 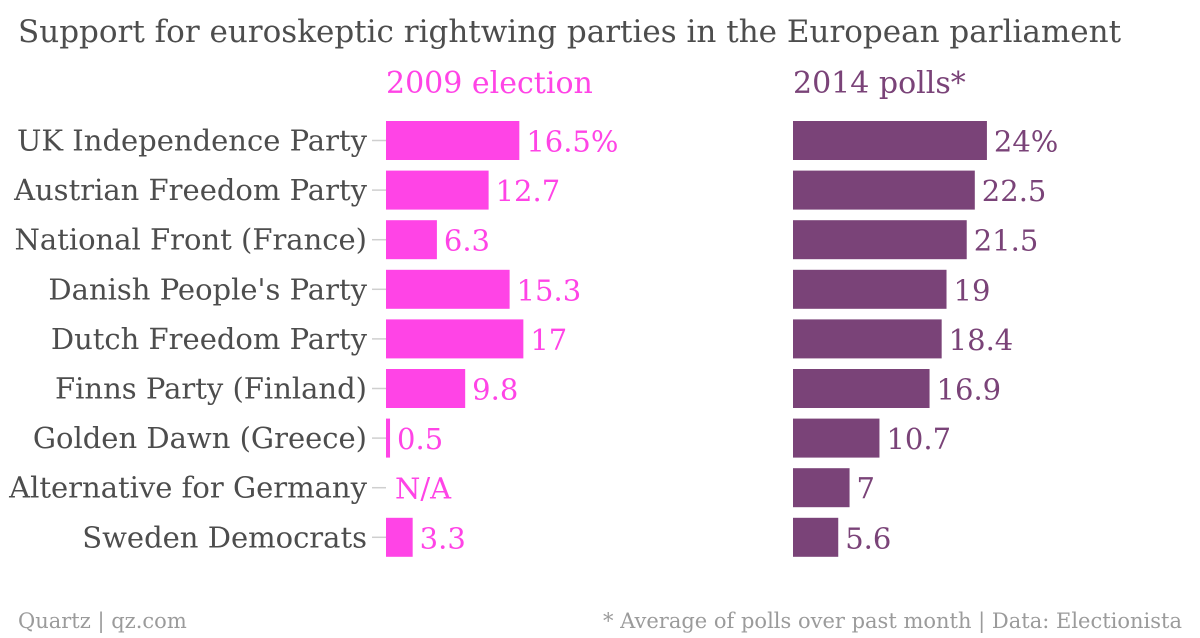 I want to click on category-label: Dutch Freedom Party, so click(x=209, y=339).